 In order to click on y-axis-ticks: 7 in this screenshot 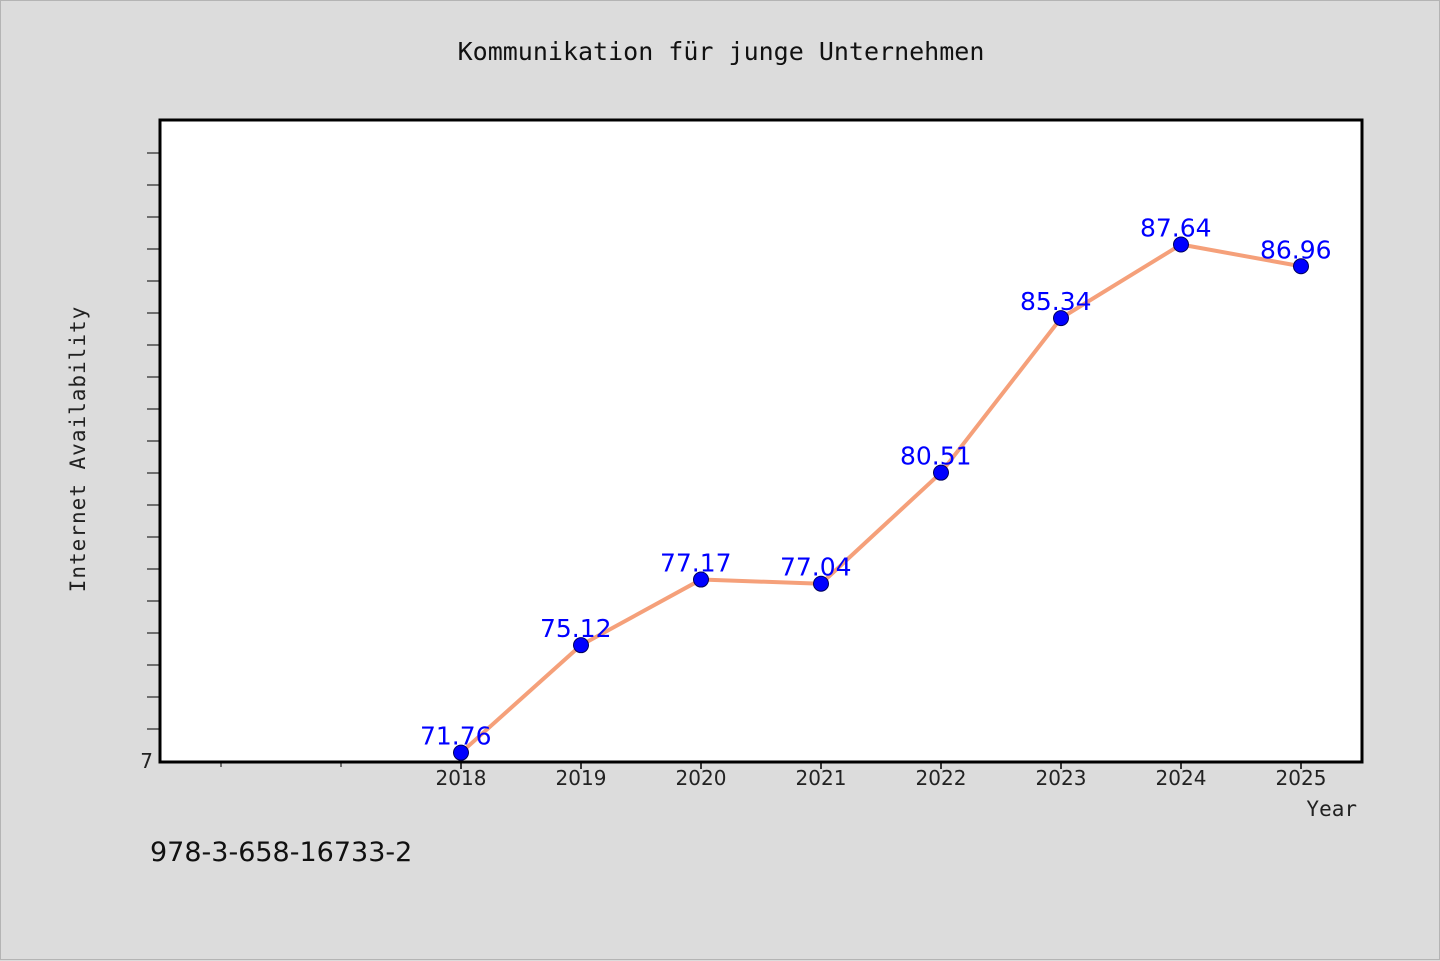, I will do `click(150, 462)`.